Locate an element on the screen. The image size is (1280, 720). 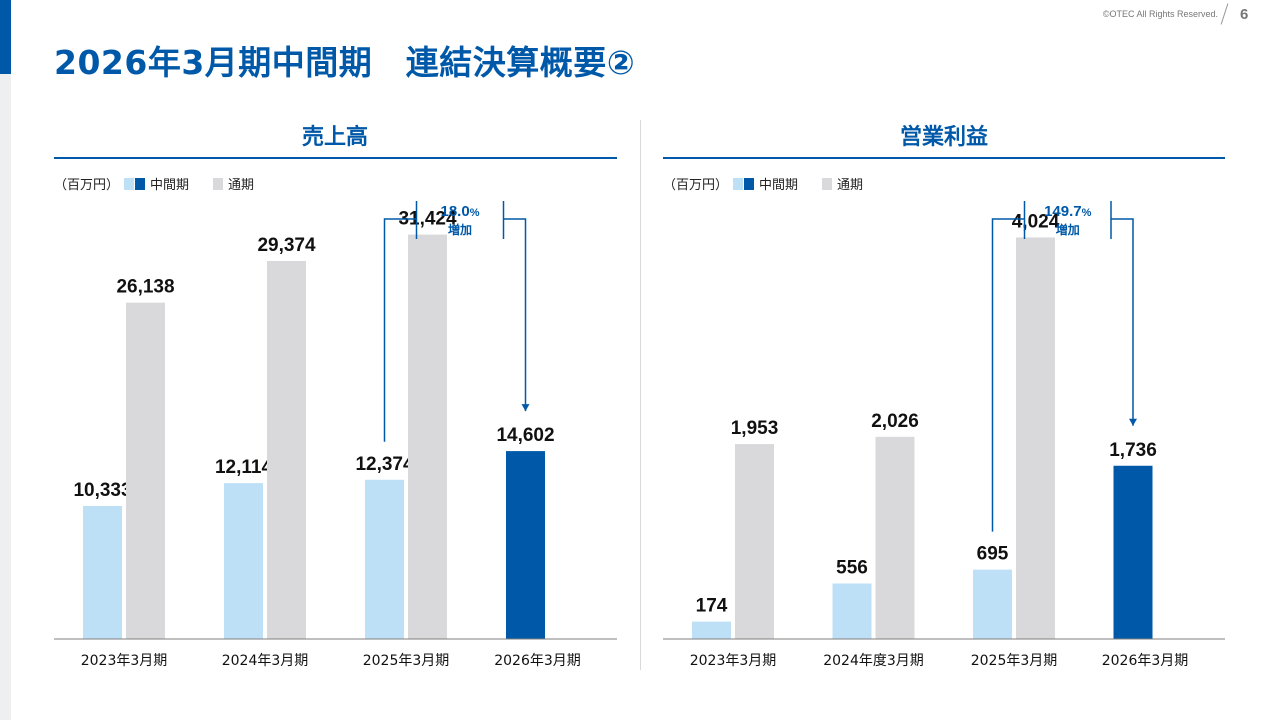
chart1-label-fullyear-3: 31,424 is located at coordinates (427, 219).